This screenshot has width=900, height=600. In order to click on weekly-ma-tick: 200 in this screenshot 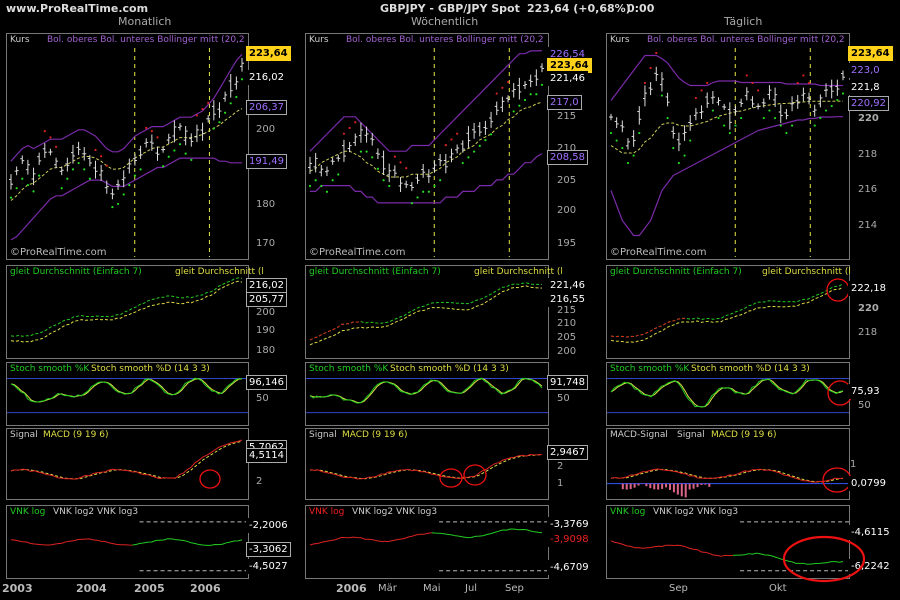, I will do `click(567, 351)`.